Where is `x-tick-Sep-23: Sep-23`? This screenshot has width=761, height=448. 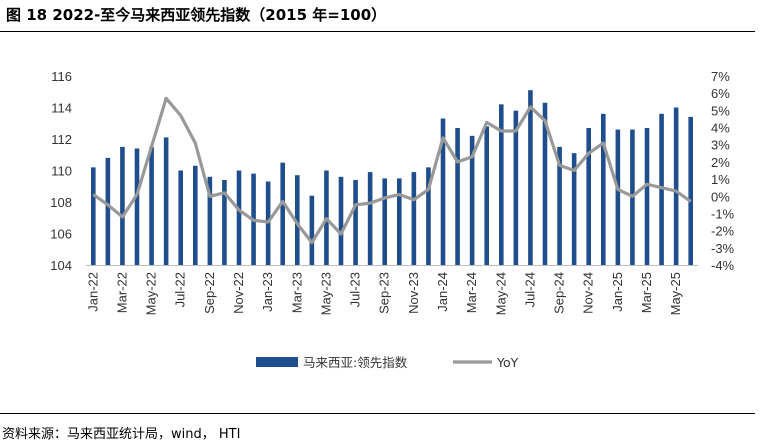
x-tick-Sep-23: Sep-23 is located at coordinates (384, 293).